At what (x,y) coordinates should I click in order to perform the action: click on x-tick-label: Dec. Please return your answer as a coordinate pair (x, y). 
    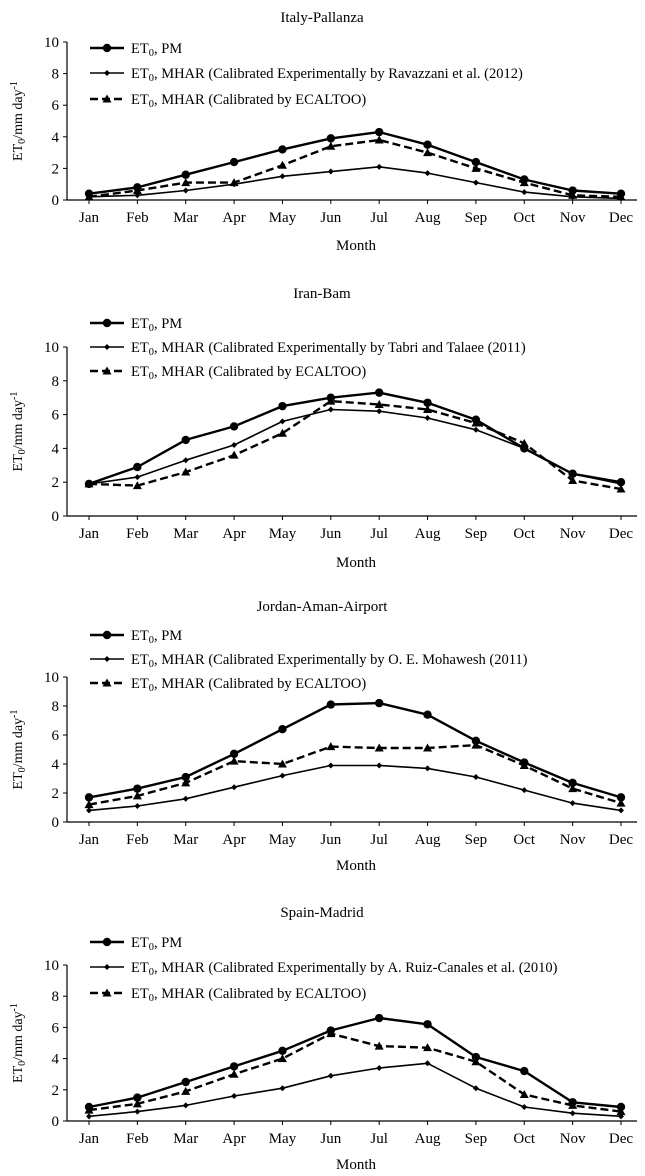
    Looking at the image, I should click on (621, 534).